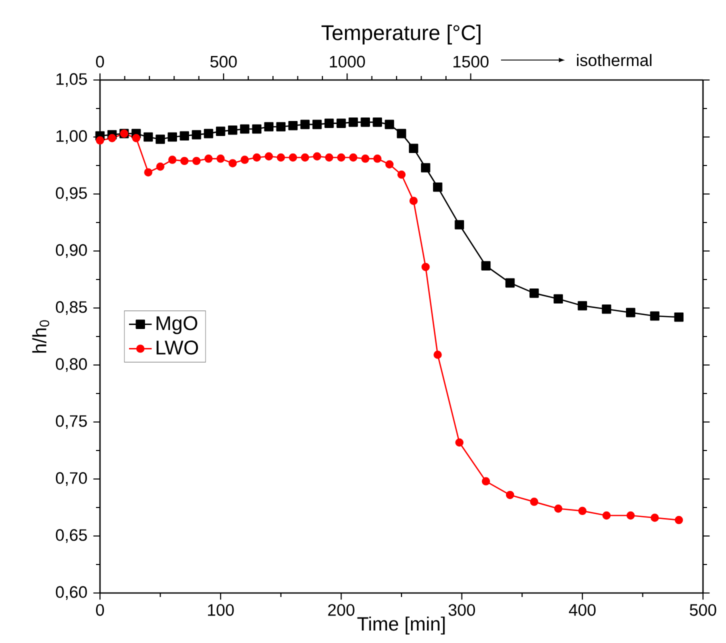  I want to click on y-tick-label: 0,90, so click(71, 251).